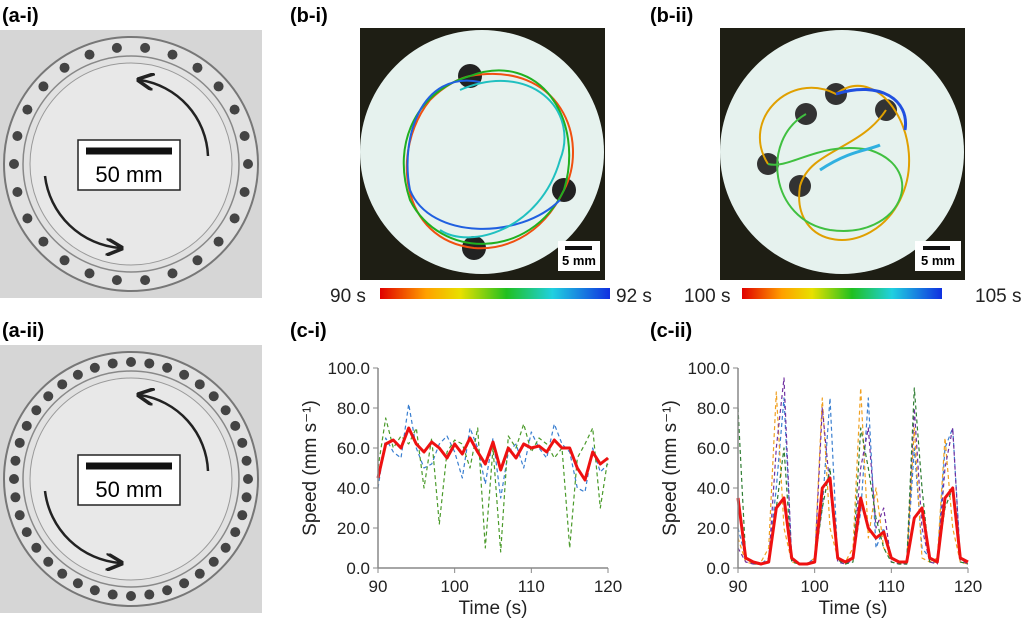 Image resolution: width=1029 pixels, height=631 pixels. I want to click on y-tick-label: 80.0, so click(353, 408).